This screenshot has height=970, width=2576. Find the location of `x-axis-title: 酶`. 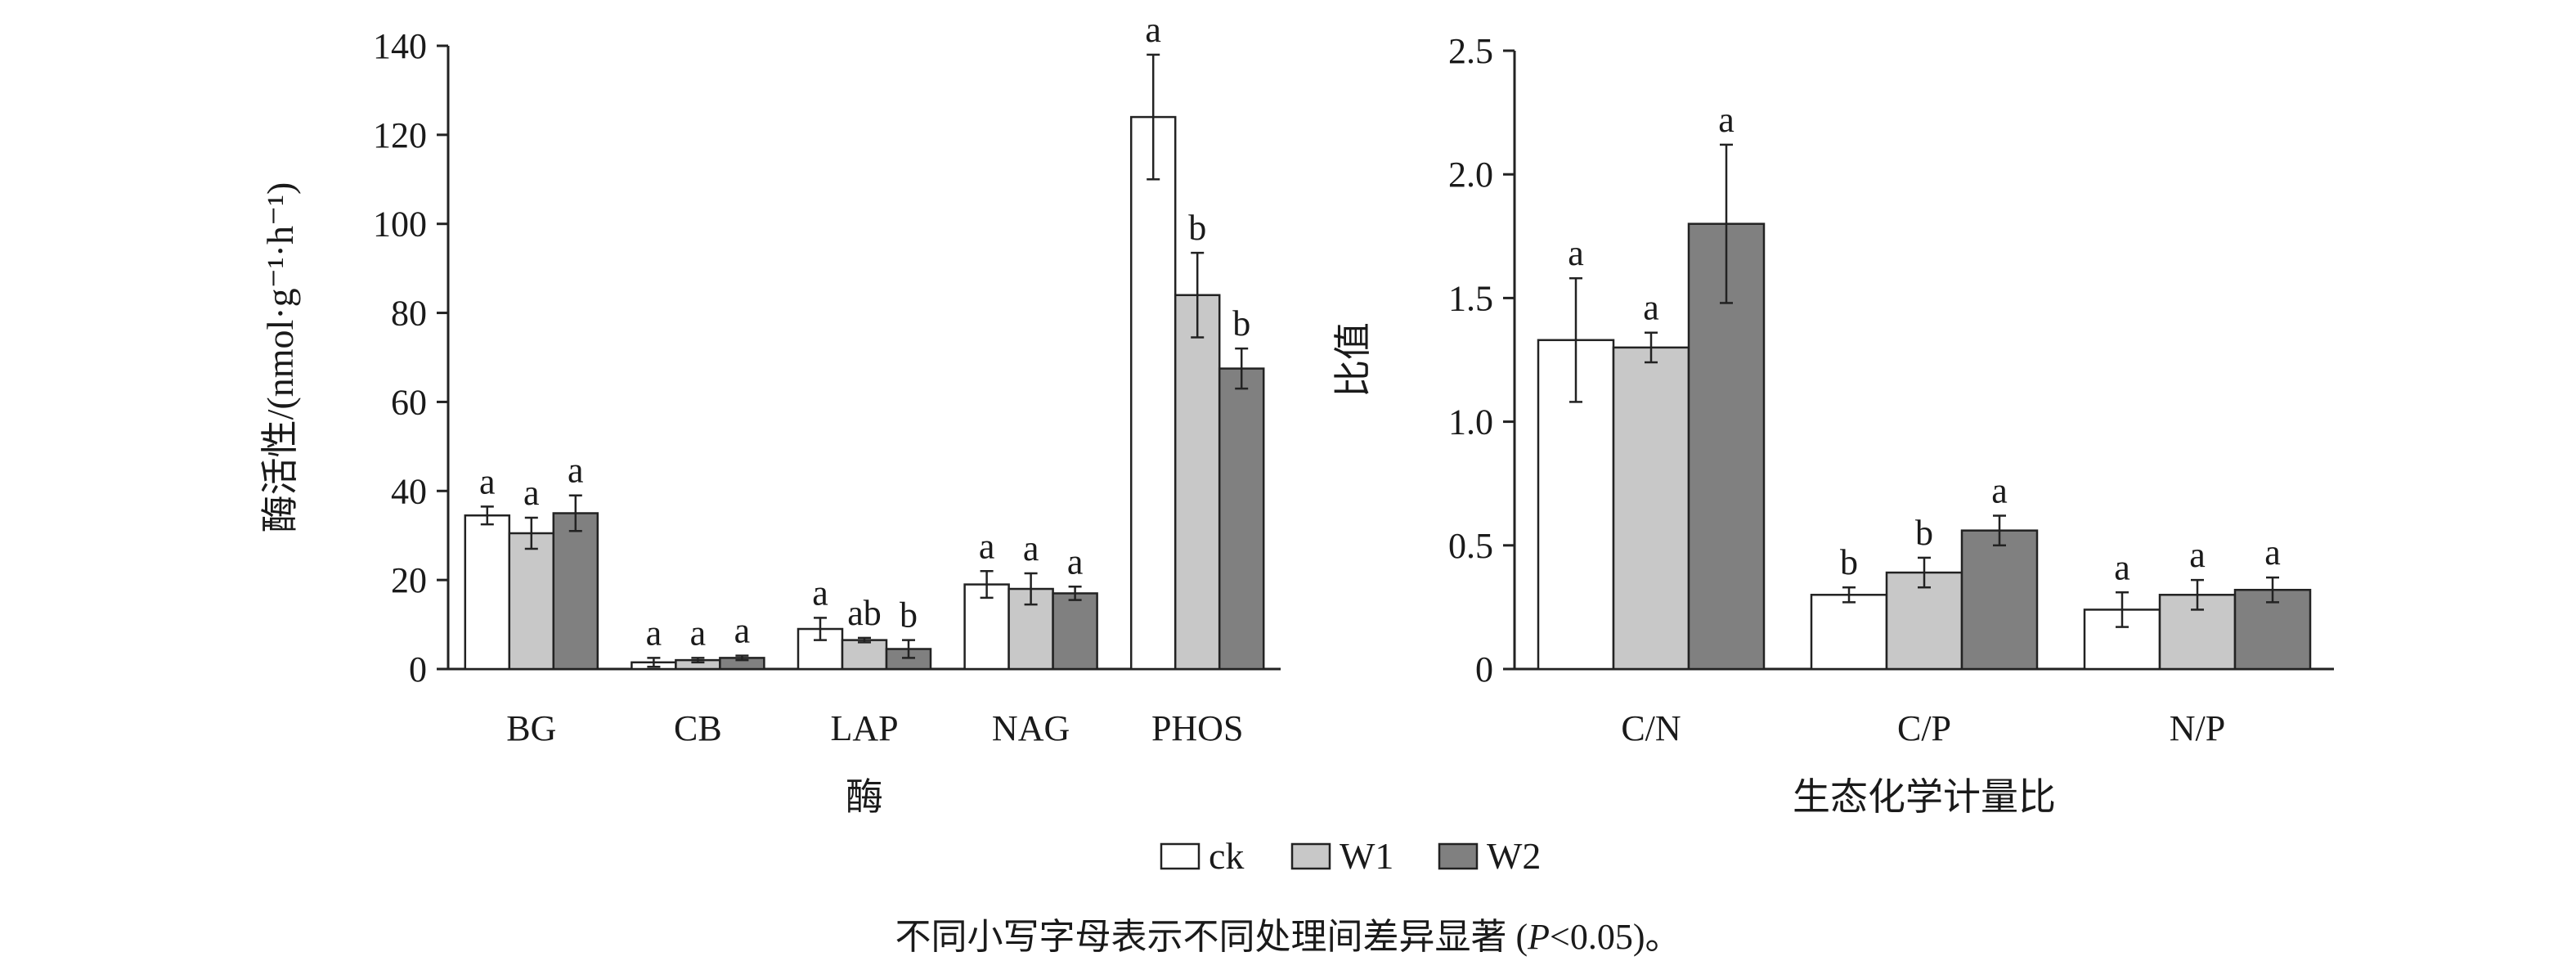

x-axis-title: 酶 is located at coordinates (864, 797).